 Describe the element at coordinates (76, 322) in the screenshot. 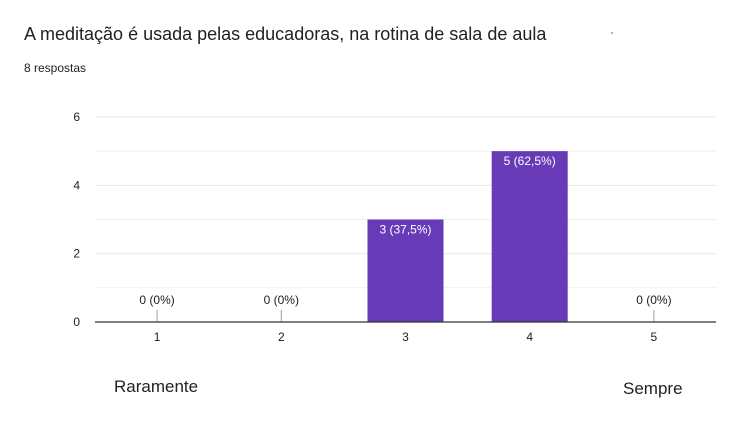

I see `y-tick-label: 0` at that location.